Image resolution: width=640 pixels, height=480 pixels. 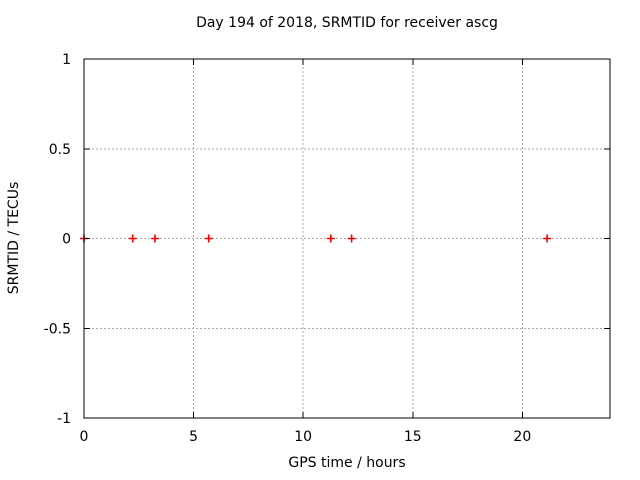 I want to click on x-tick-label: 0, so click(x=84, y=437).